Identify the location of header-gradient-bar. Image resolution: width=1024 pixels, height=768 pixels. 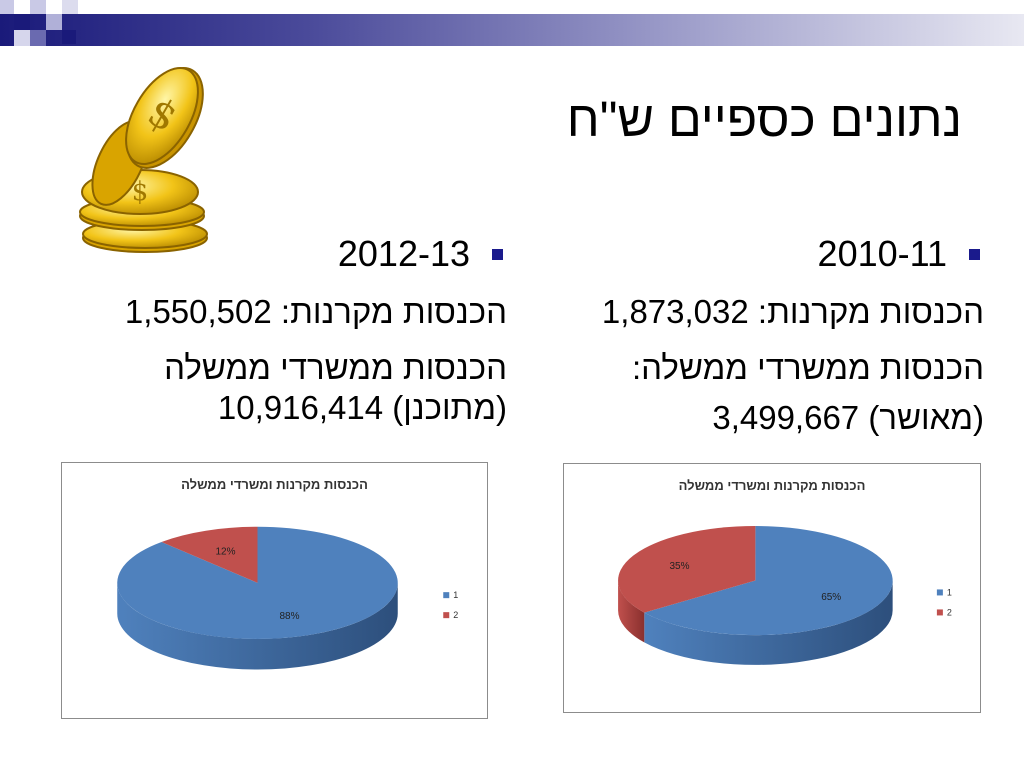
(512, 30).